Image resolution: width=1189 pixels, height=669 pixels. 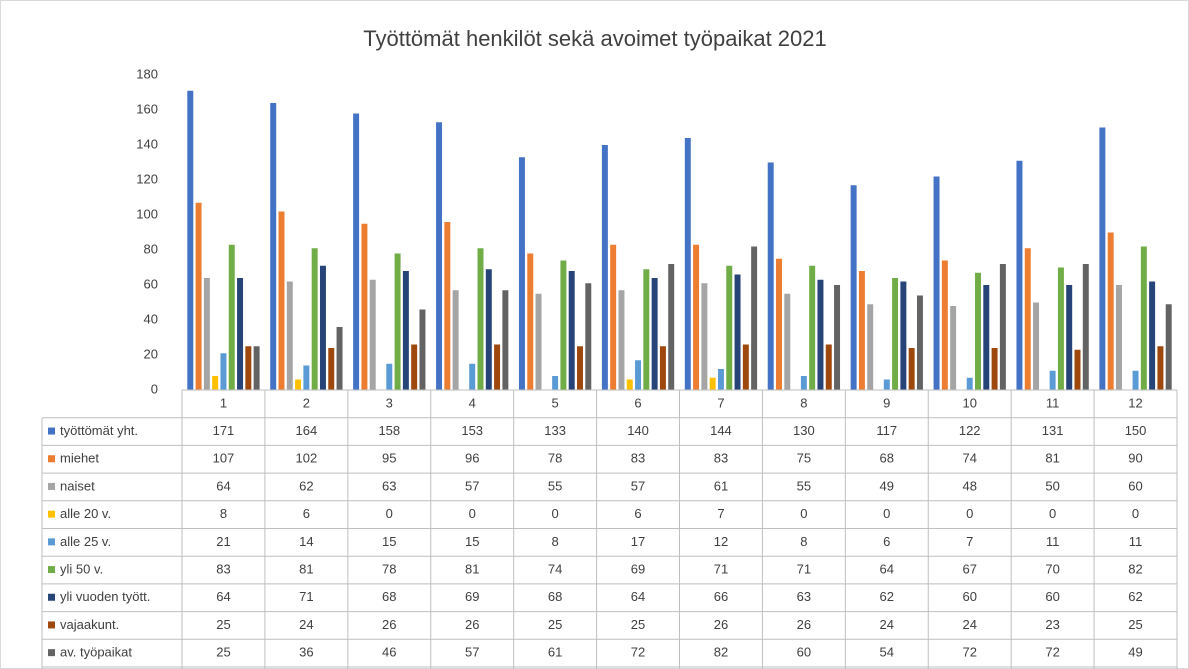 I want to click on y-tick-label: 20, so click(x=151, y=353).